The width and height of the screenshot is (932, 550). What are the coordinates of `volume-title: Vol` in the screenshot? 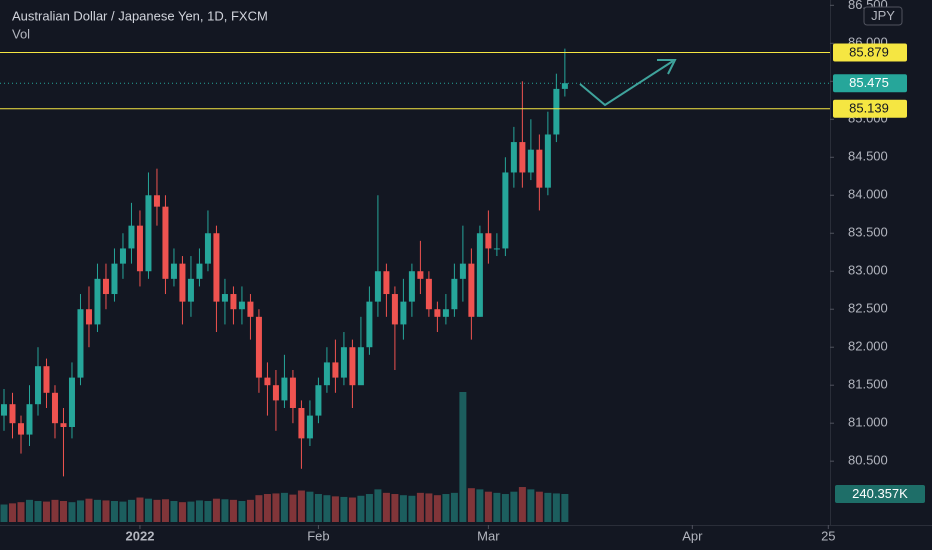 It's located at (21, 33).